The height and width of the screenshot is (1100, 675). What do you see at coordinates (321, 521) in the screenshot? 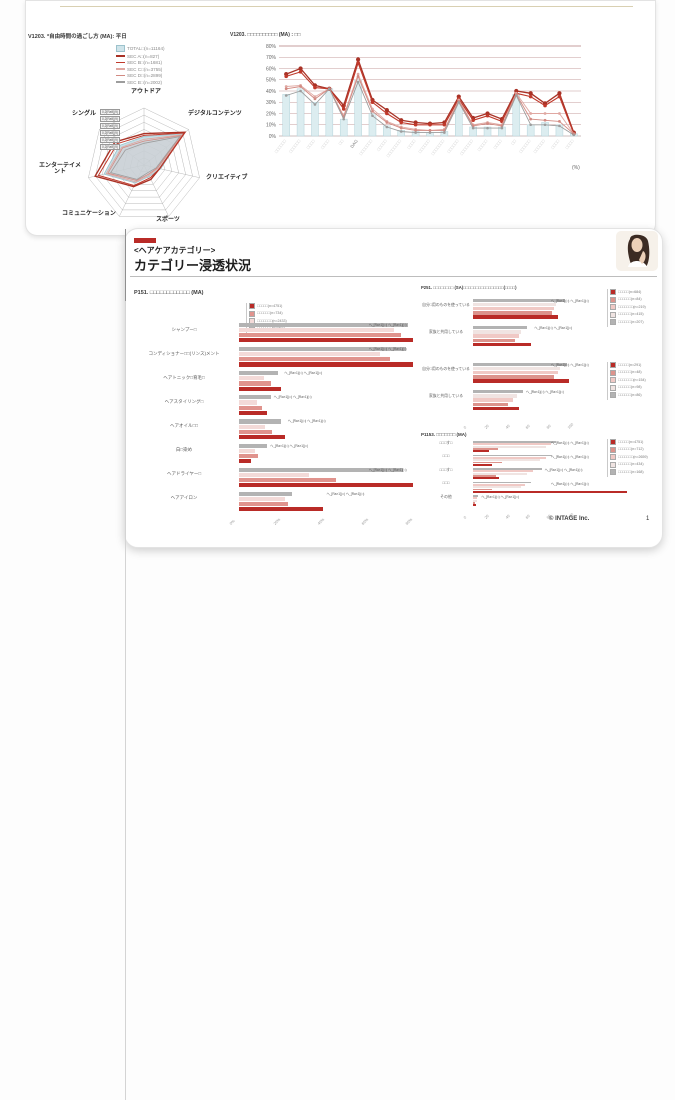
I see `x-tick-label: 40%` at bounding box center [321, 521].